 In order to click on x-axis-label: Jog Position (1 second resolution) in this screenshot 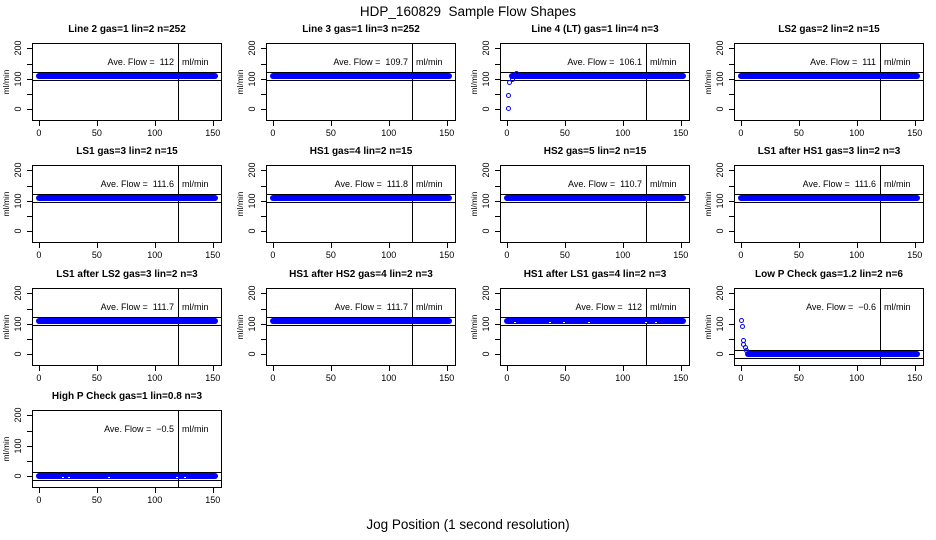, I will do `click(468, 524)`.